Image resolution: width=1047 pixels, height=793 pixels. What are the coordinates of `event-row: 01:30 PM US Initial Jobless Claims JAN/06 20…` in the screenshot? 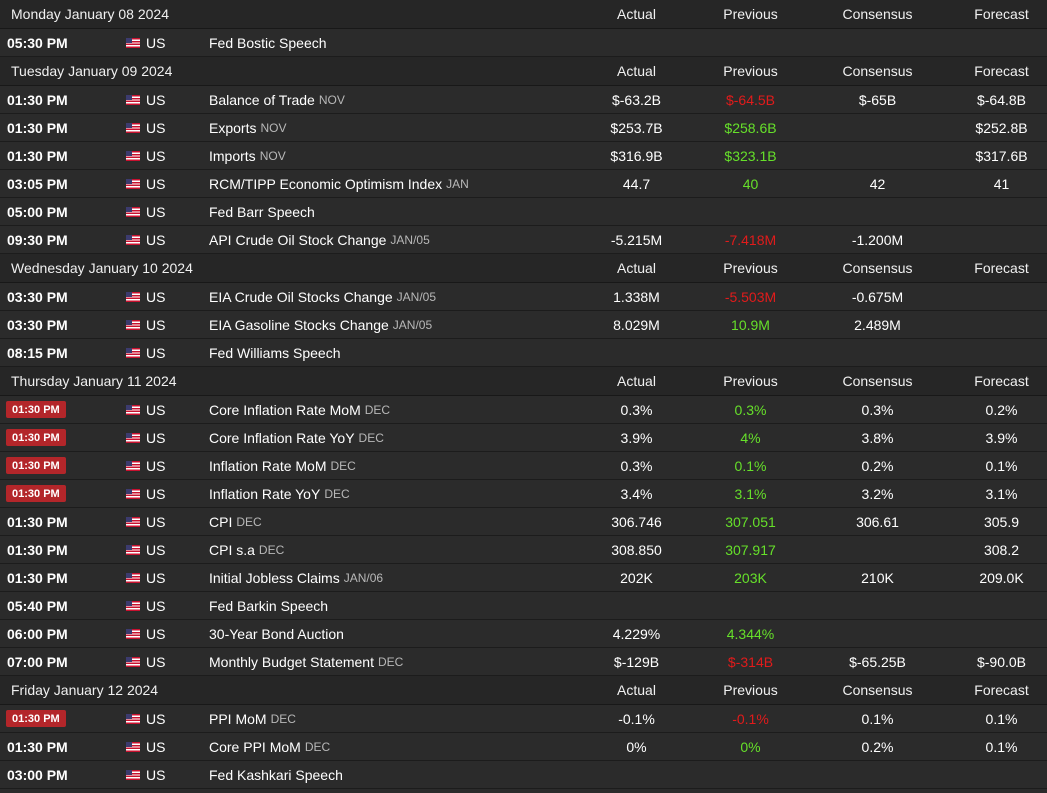 It's located at (523, 578).